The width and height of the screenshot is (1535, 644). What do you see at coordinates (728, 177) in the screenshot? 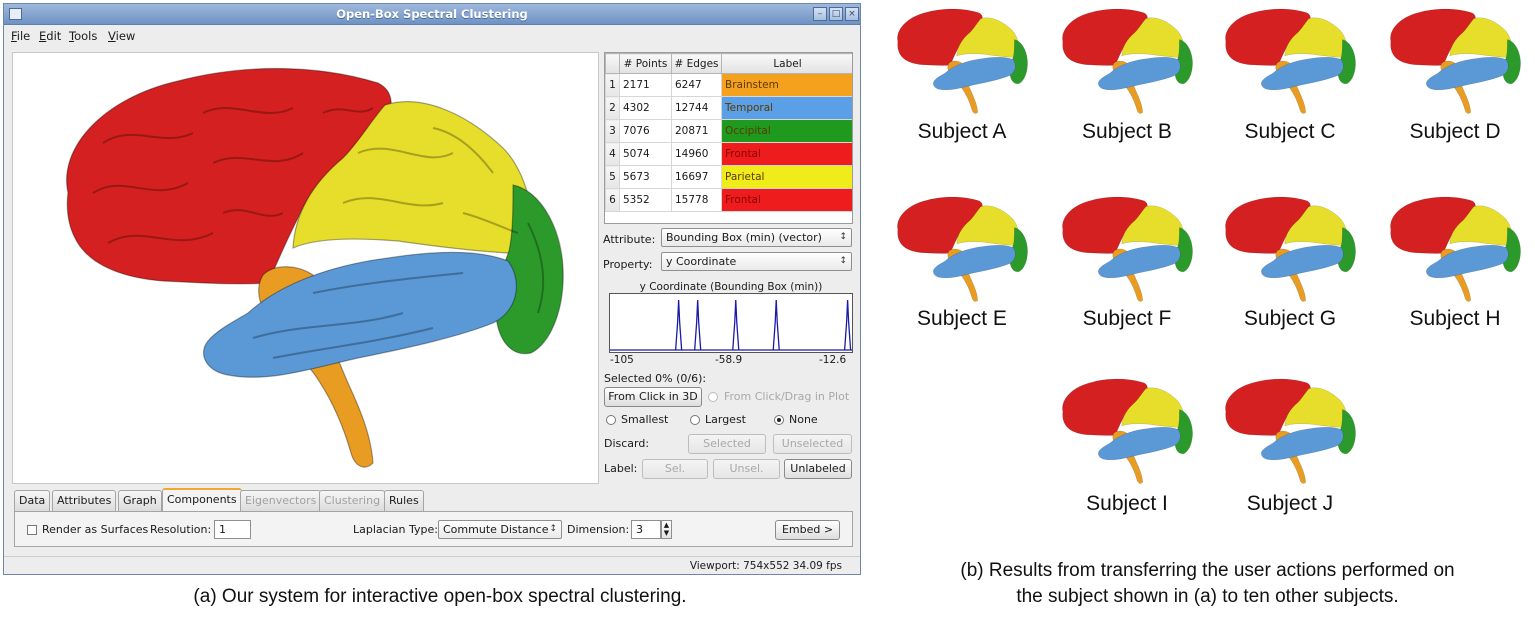
I see `table-row: 5 5673 16697 Parietal` at bounding box center [728, 177].